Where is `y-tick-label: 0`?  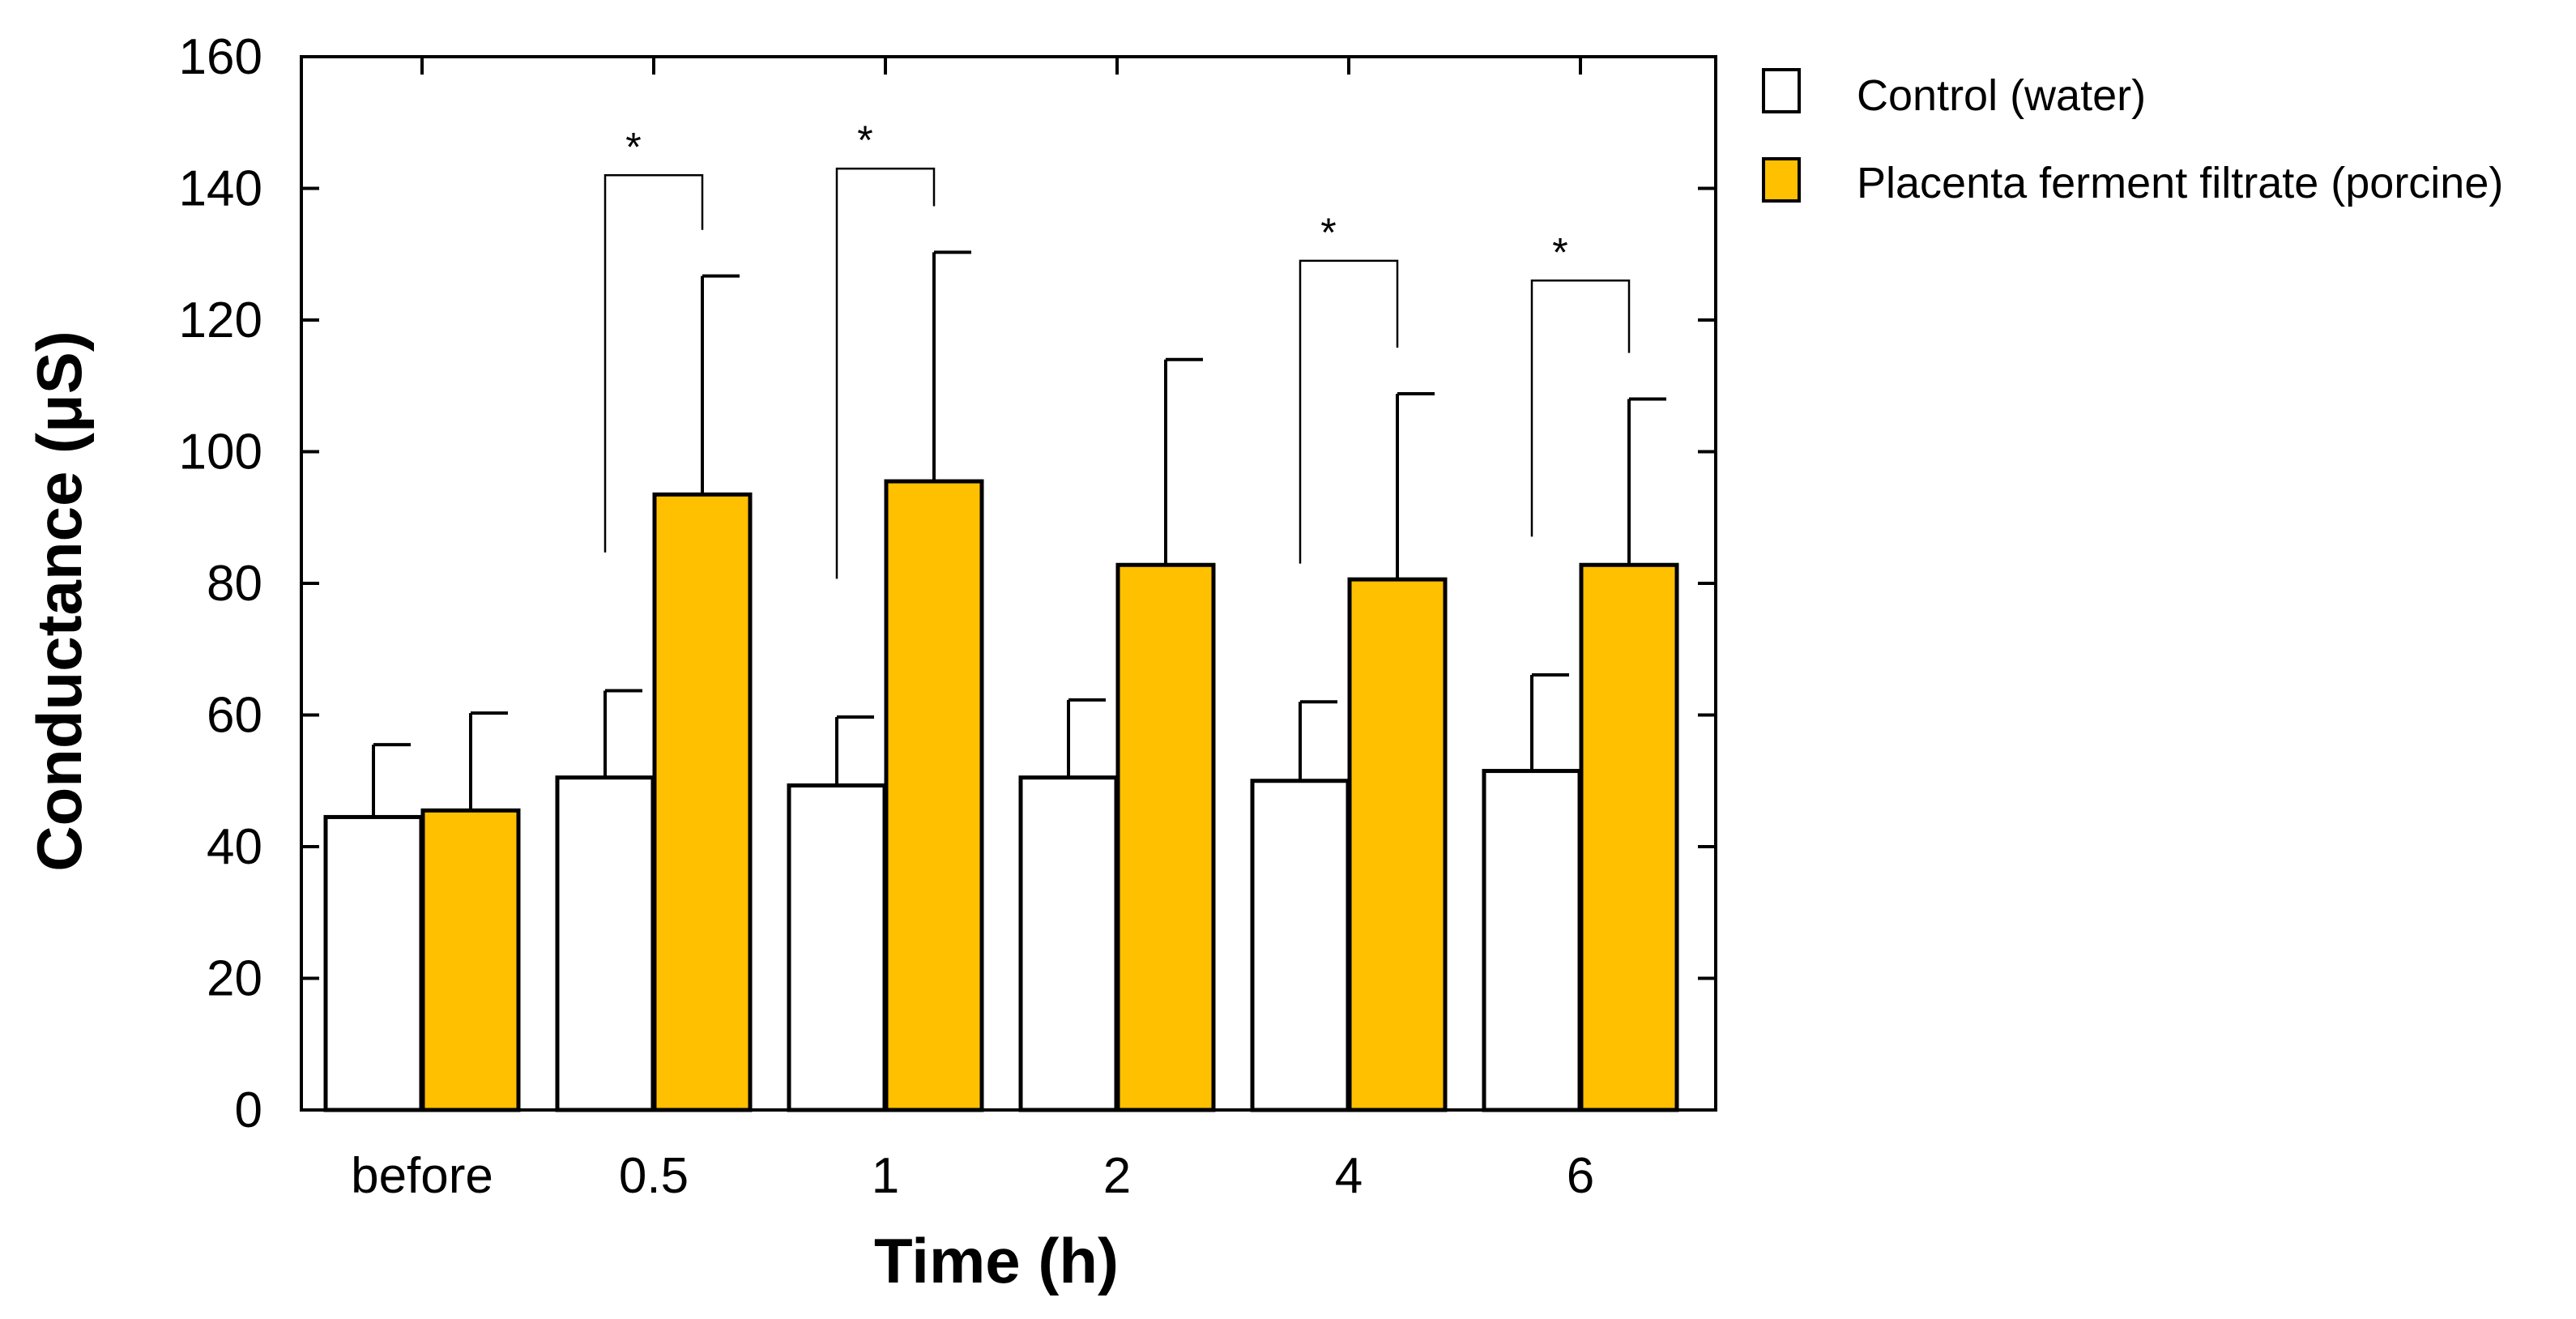
y-tick-label: 0 is located at coordinates (249, 1110).